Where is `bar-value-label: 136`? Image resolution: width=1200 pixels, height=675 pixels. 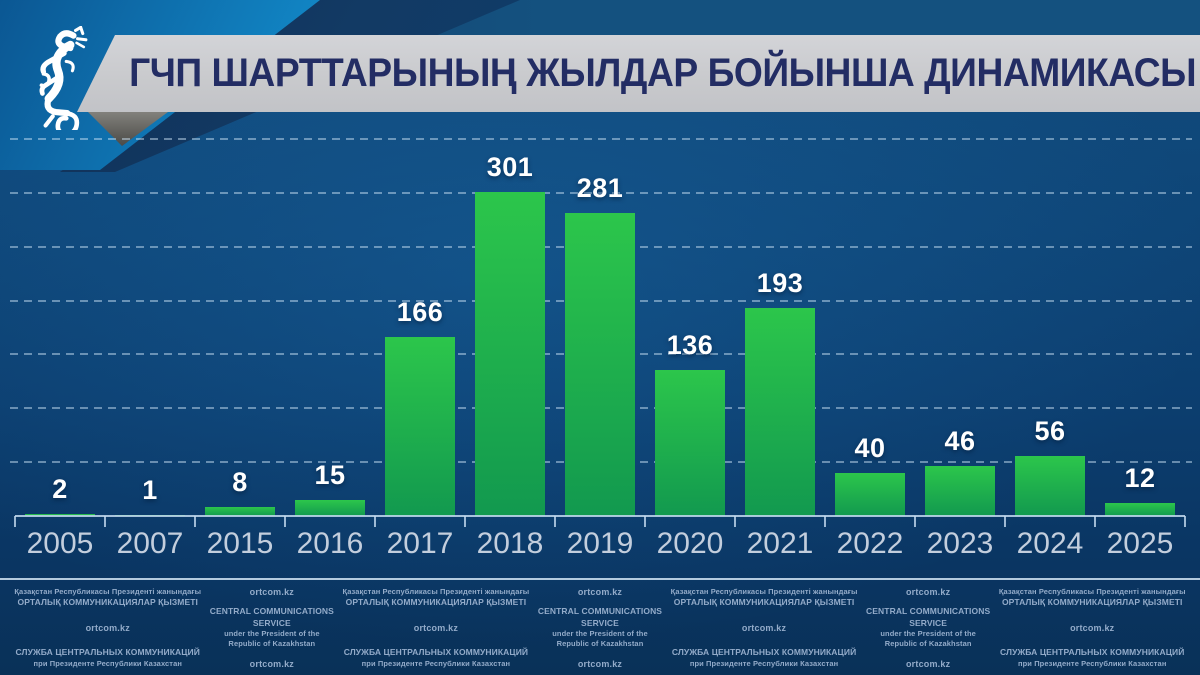 bar-value-label: 136 is located at coordinates (690, 344).